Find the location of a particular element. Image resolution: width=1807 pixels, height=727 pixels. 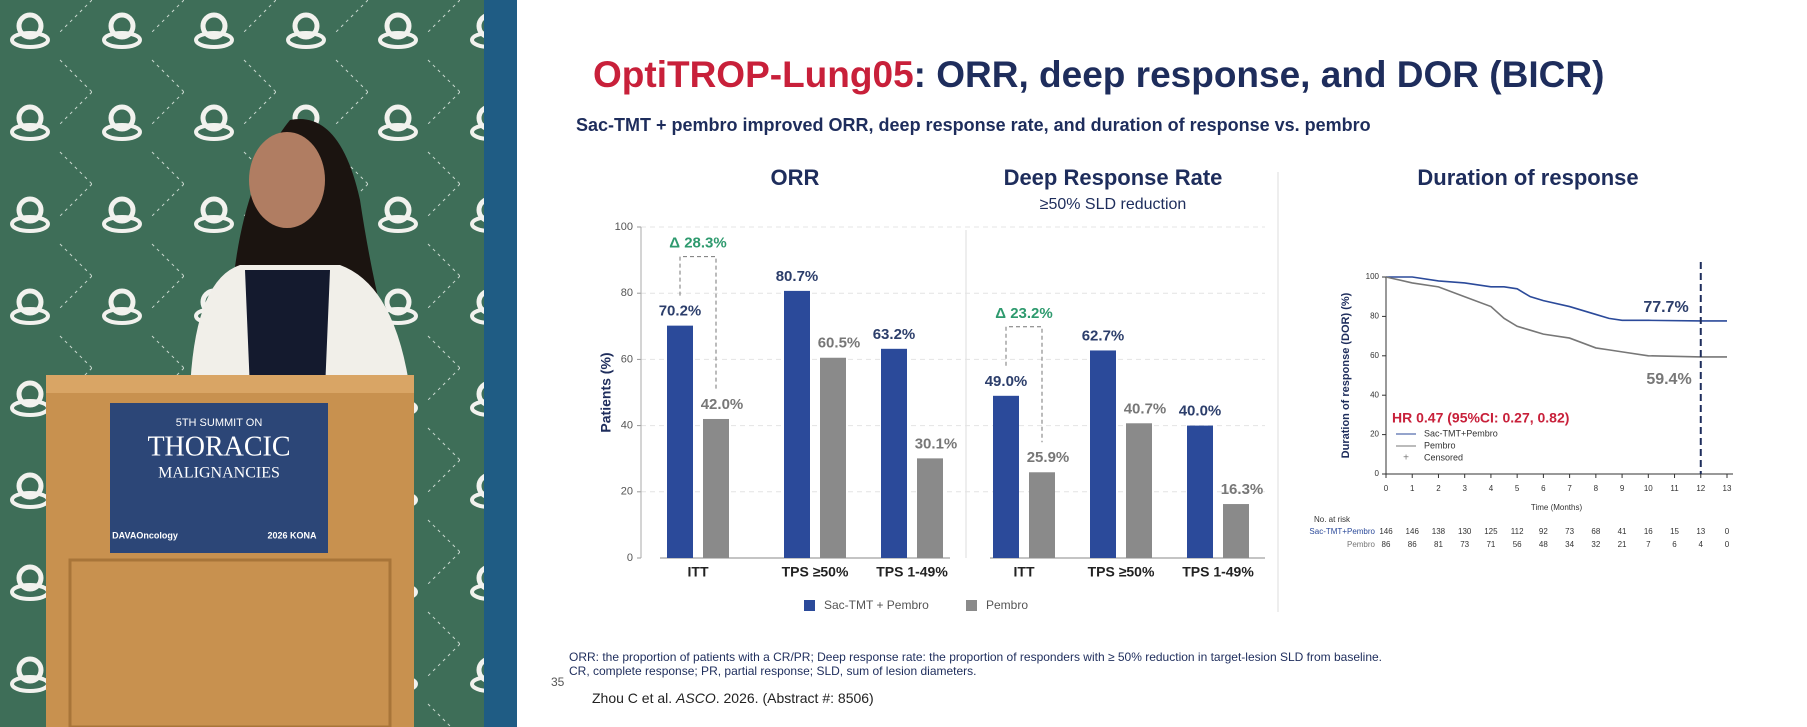

risk-count: 112 is located at coordinates (1517, 531).